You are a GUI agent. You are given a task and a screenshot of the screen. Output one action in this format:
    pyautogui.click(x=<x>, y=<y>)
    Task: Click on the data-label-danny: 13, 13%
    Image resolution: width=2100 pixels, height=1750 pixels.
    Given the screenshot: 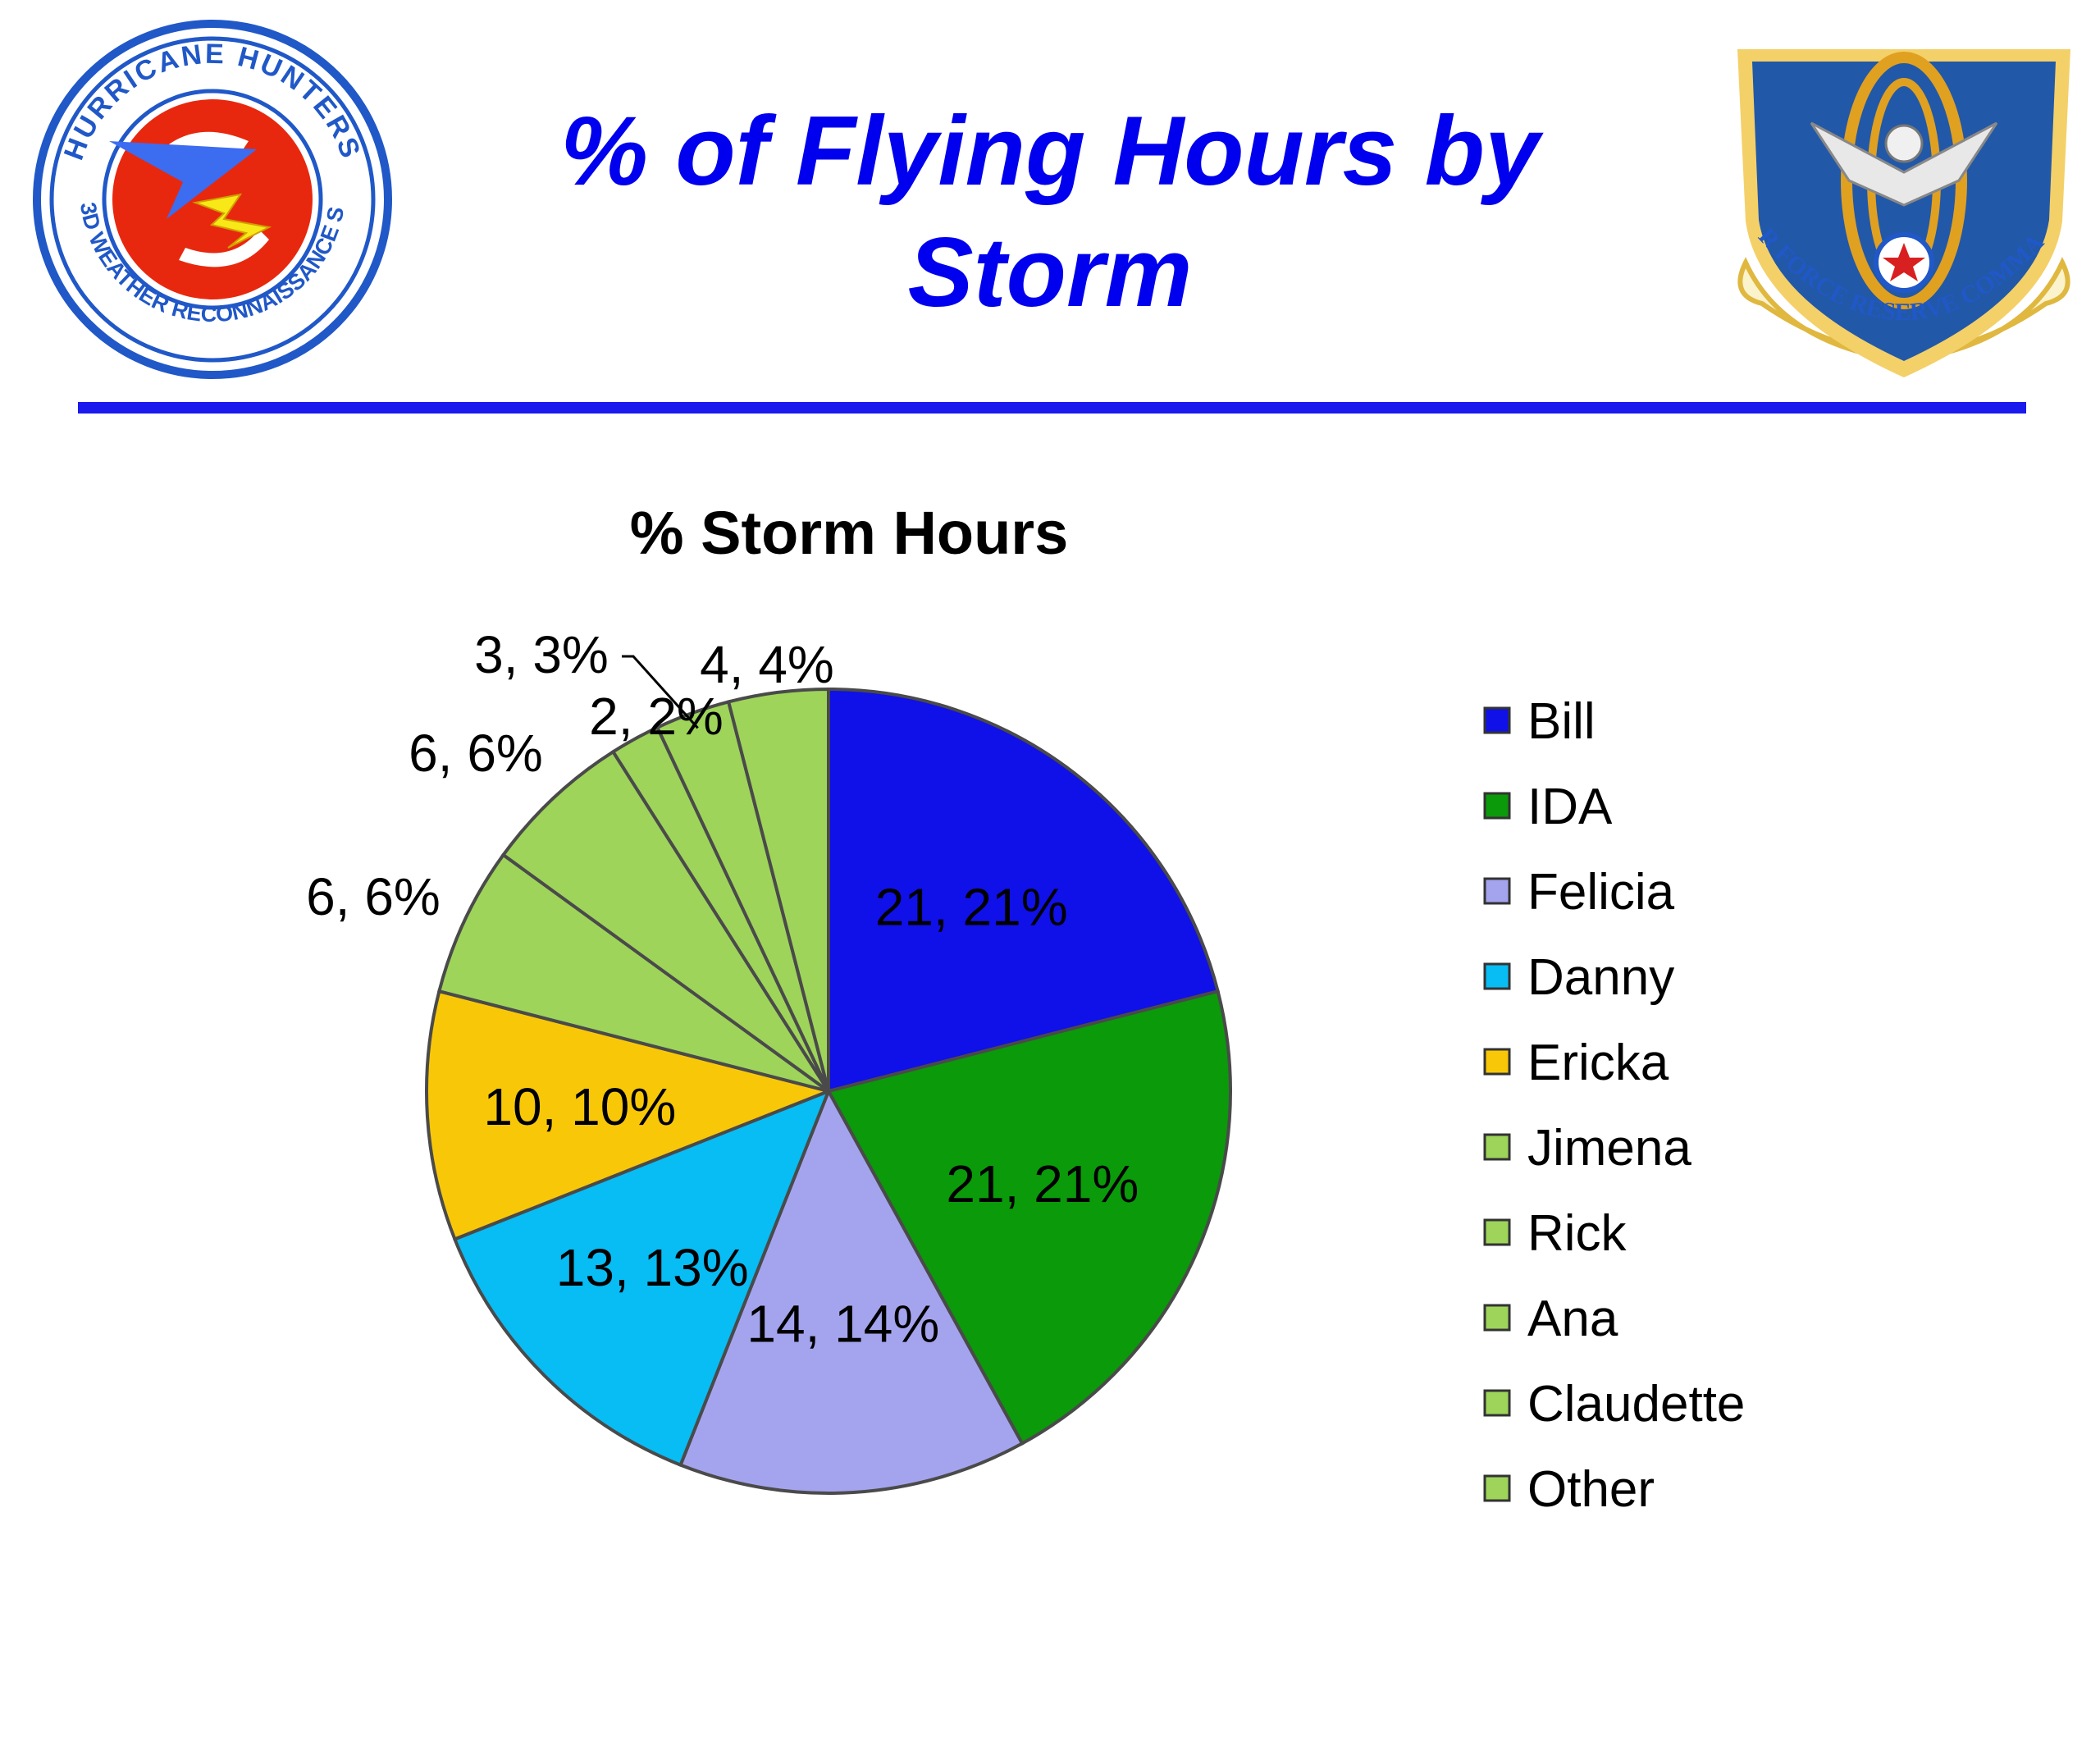 What is the action you would take?
    pyautogui.click(x=652, y=1267)
    